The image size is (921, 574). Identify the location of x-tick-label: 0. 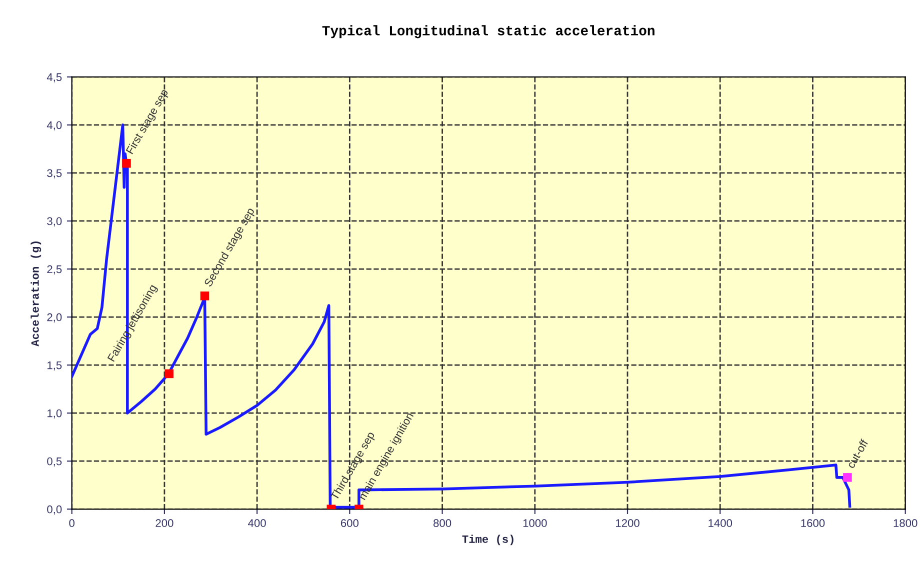
(71, 523).